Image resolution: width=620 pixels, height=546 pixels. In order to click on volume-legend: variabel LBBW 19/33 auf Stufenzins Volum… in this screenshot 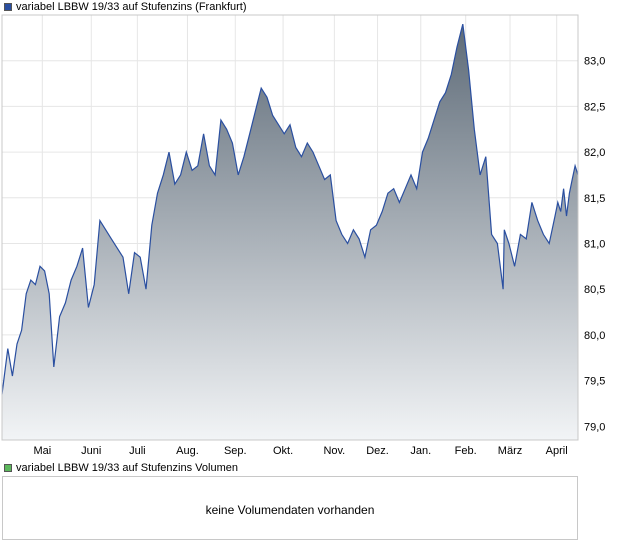, I will do `click(121, 468)`.